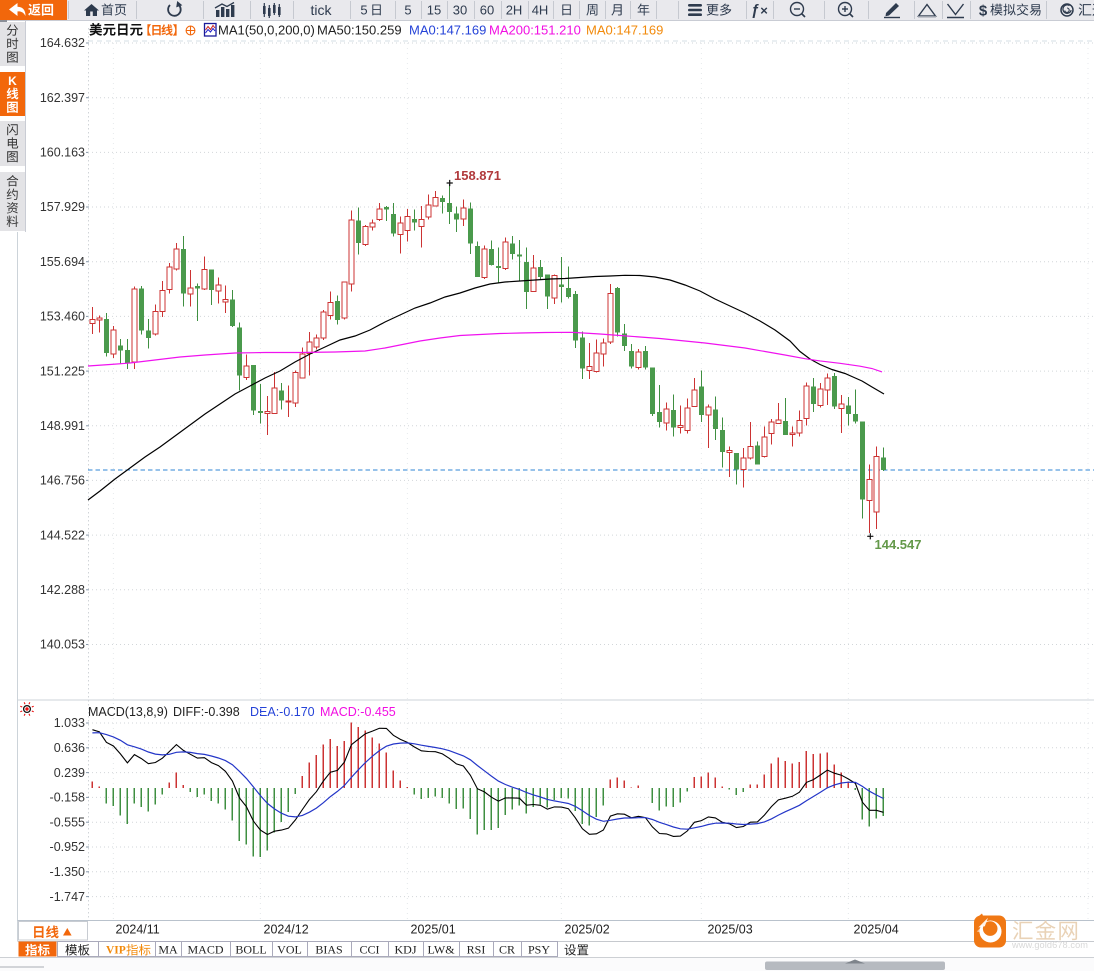 Image resolution: width=1094 pixels, height=971 pixels. Describe the element at coordinates (539, 950) in the screenshot. I see `svg-text: PSY` at that location.